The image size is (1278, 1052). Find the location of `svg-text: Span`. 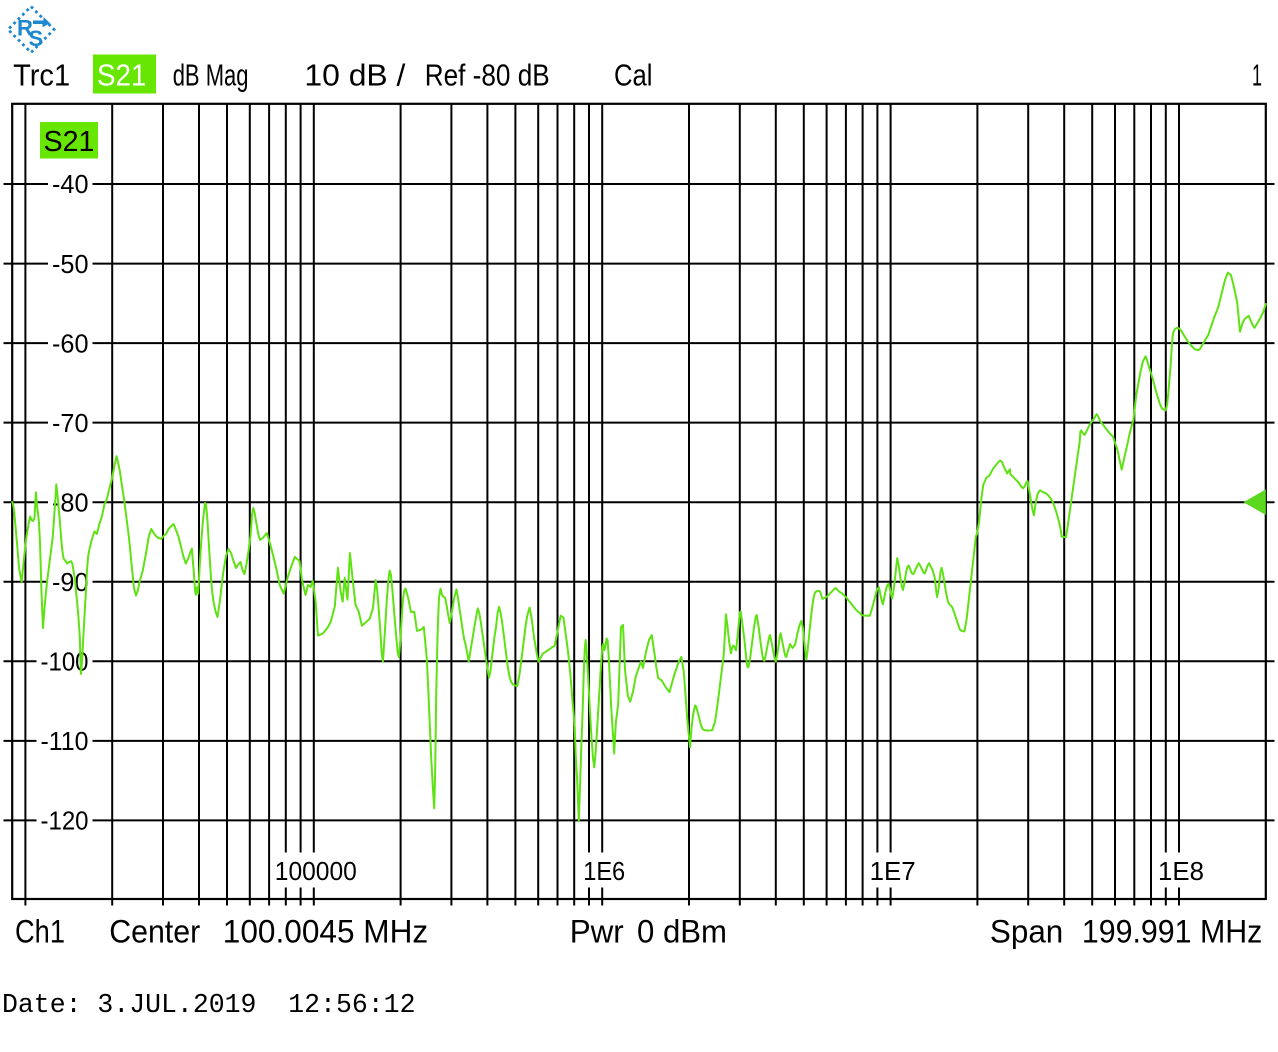

svg-text: Span is located at coordinates (1026, 932).